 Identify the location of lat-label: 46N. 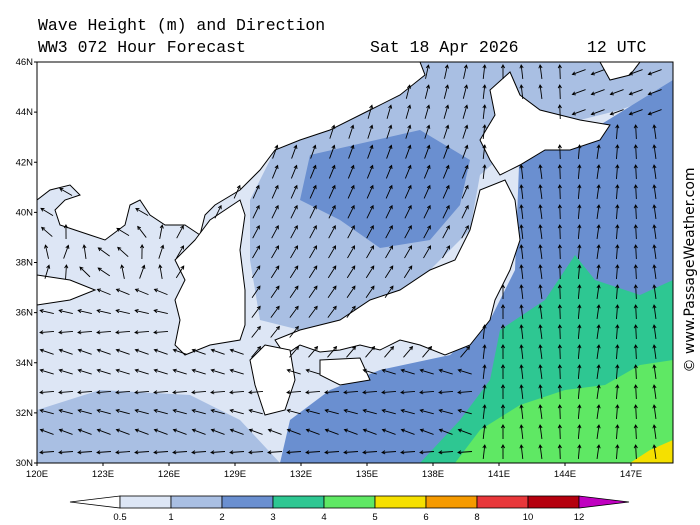
(25, 62).